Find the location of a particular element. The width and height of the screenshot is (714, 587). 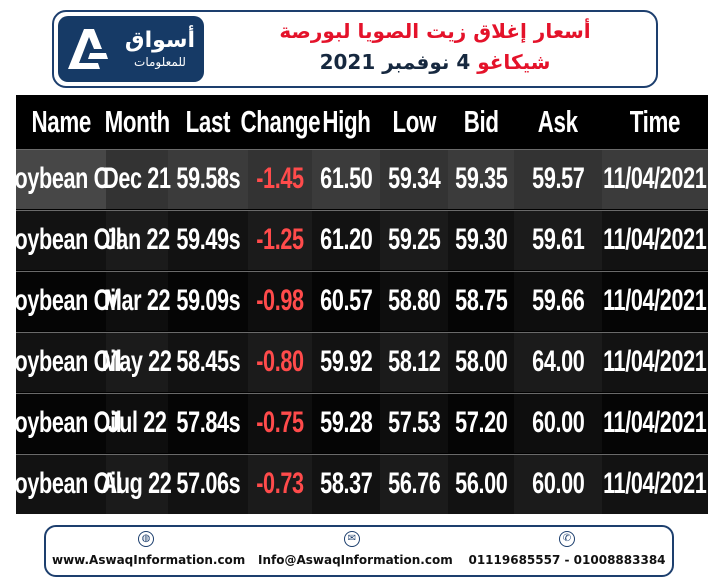

cell-bid: 58.75 is located at coordinates (481, 300).